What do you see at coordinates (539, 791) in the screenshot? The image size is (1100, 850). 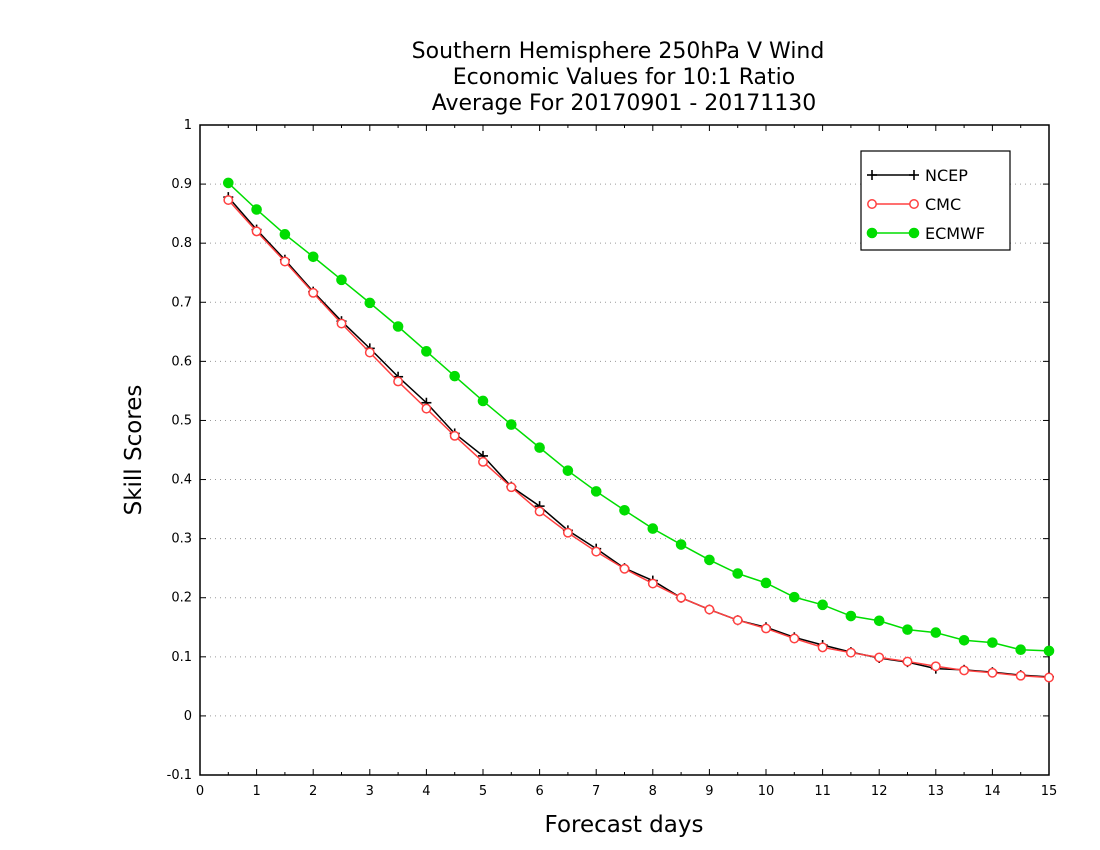 I see `x-tick-label: 6` at bounding box center [539, 791].